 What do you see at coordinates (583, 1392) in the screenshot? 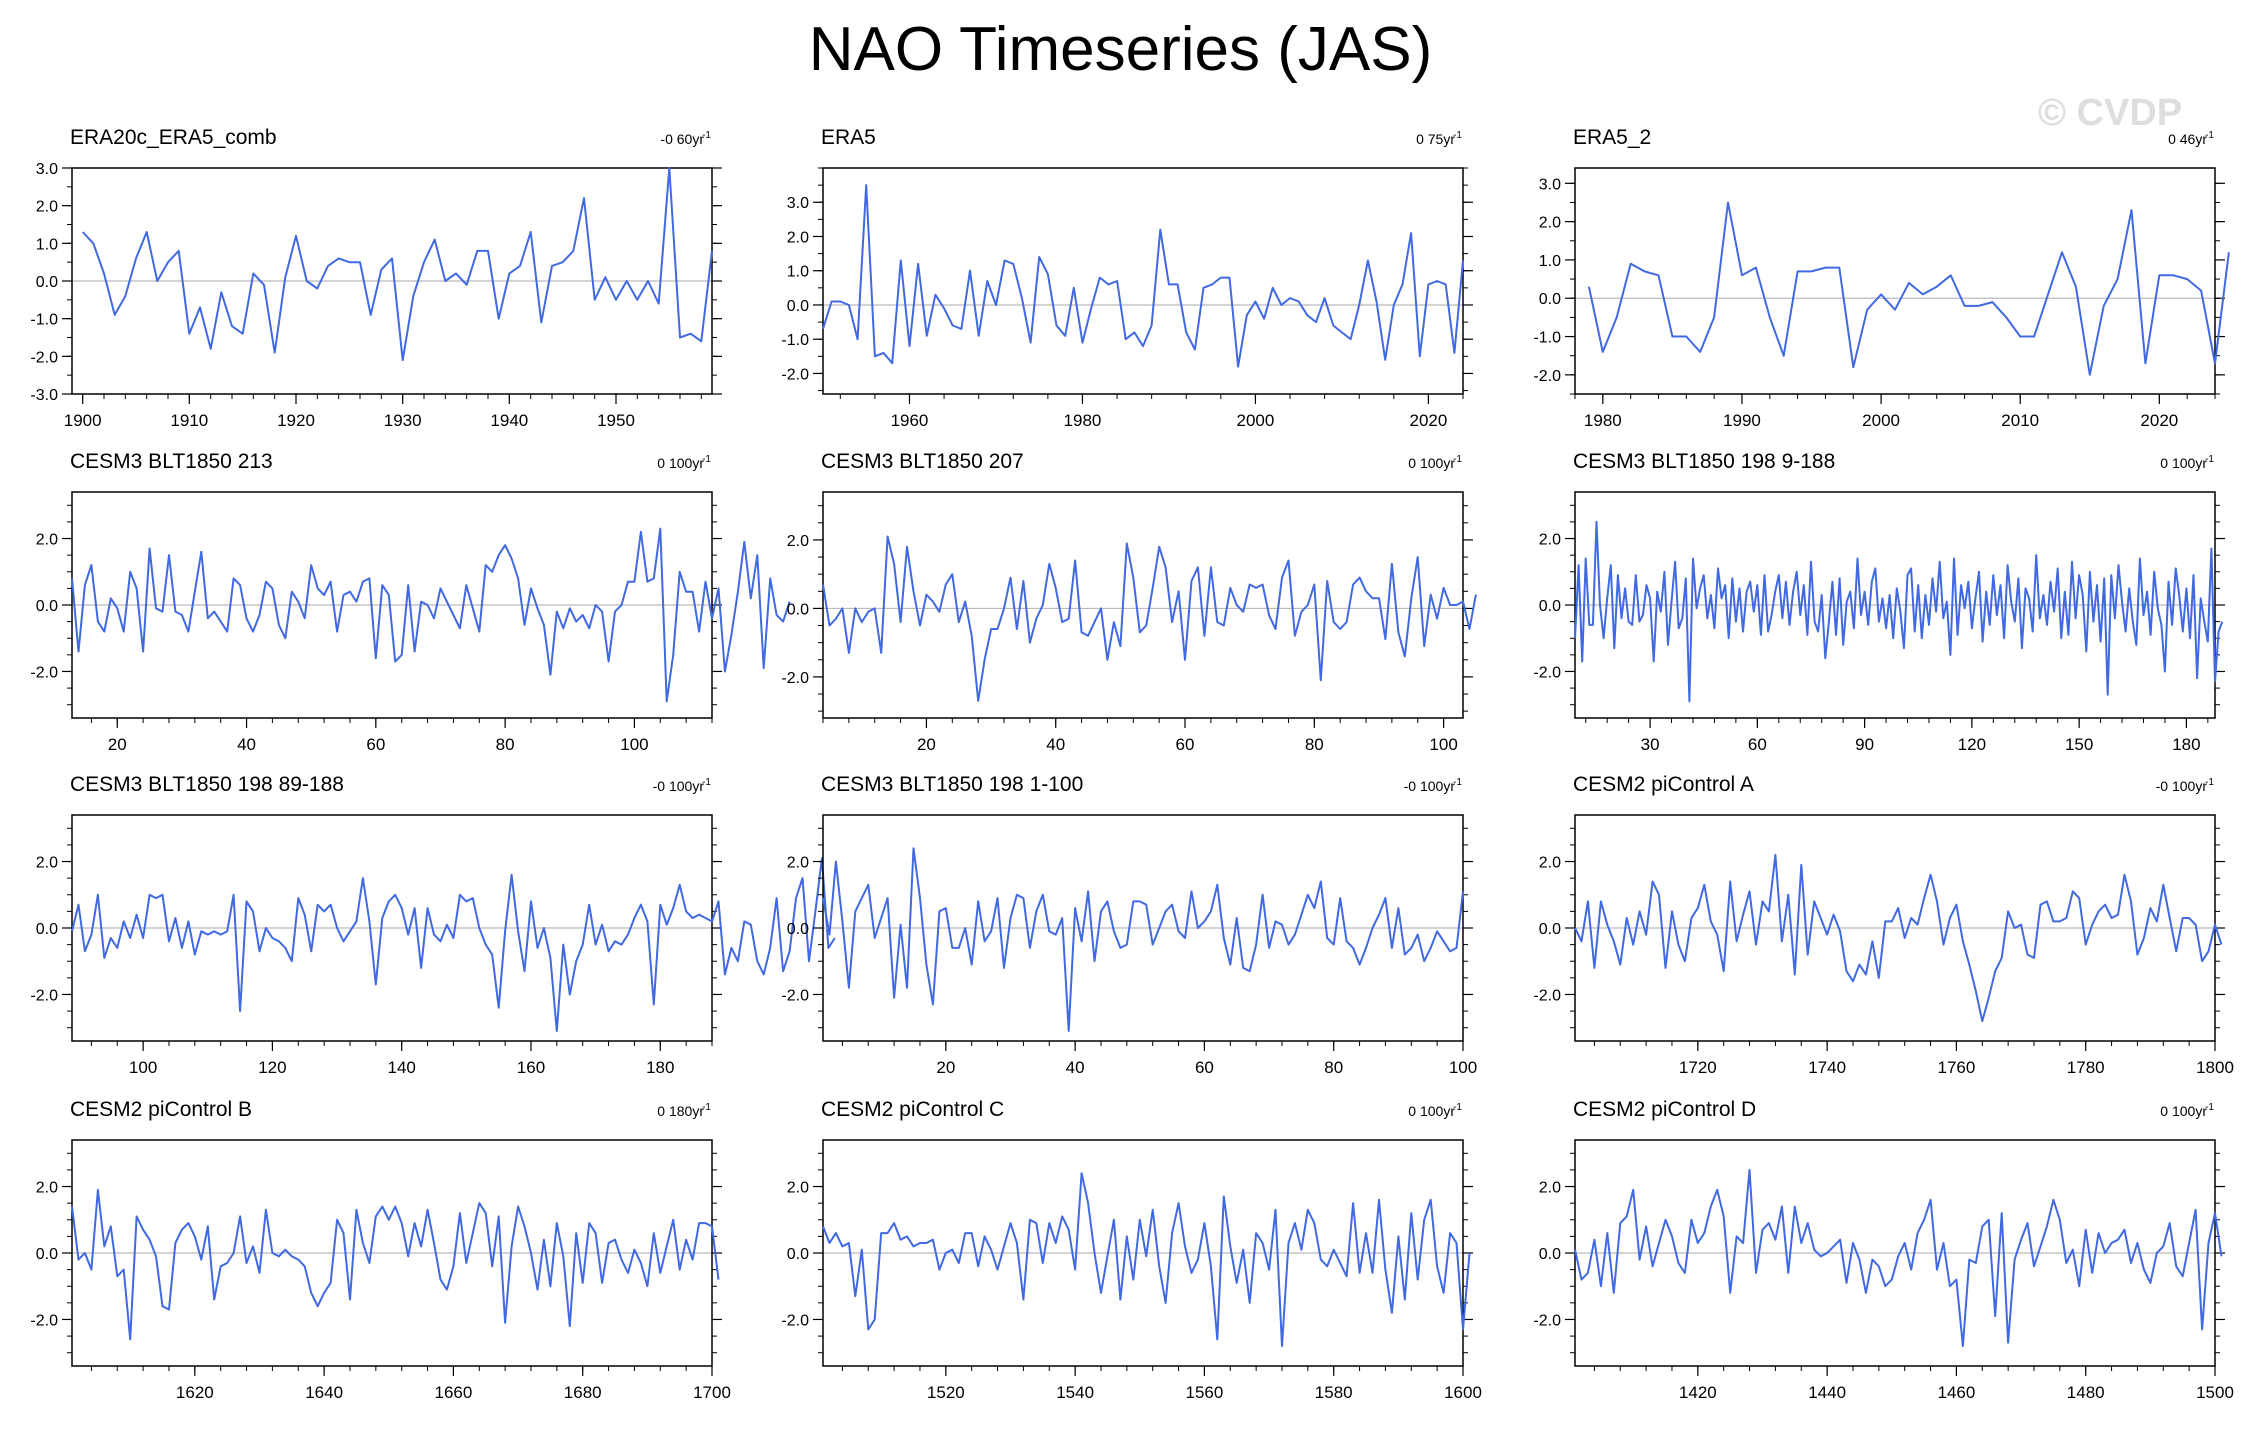
I see `x-tick-label: 1680` at bounding box center [583, 1392].